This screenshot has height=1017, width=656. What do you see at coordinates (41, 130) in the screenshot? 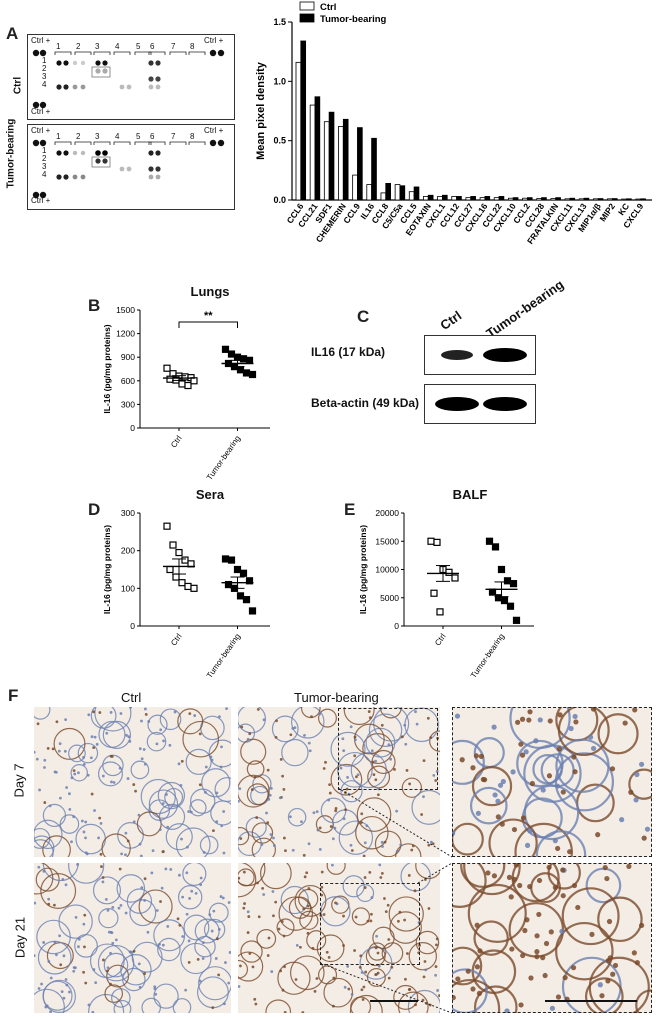
I see `array-ctrl-plus-tl-2: Ctrl +` at bounding box center [41, 130].